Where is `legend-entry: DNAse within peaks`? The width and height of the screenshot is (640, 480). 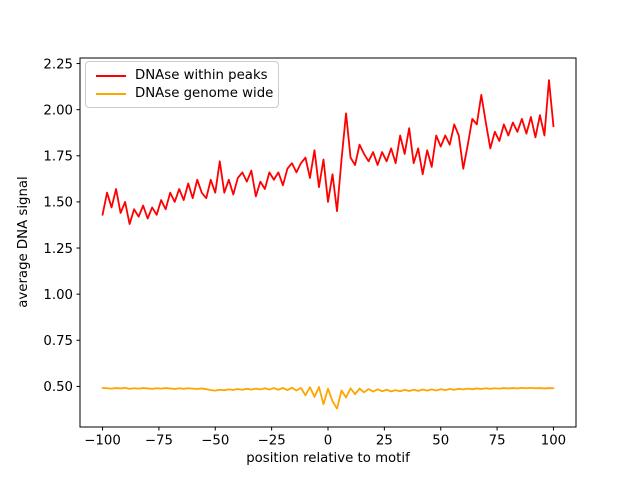 legend-entry: DNAse within peaks is located at coordinates (183, 76).